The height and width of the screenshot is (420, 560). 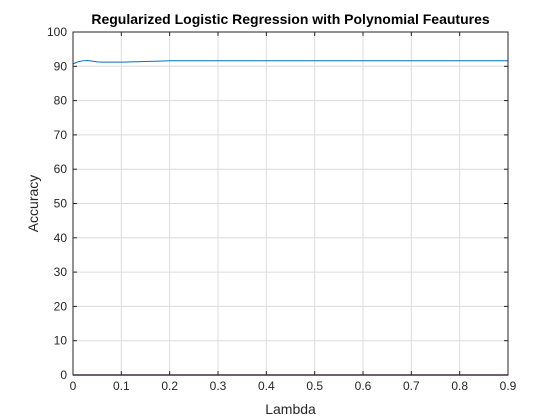 What do you see at coordinates (121, 386) in the screenshot?
I see `x-tick-label: 0.1` at bounding box center [121, 386].